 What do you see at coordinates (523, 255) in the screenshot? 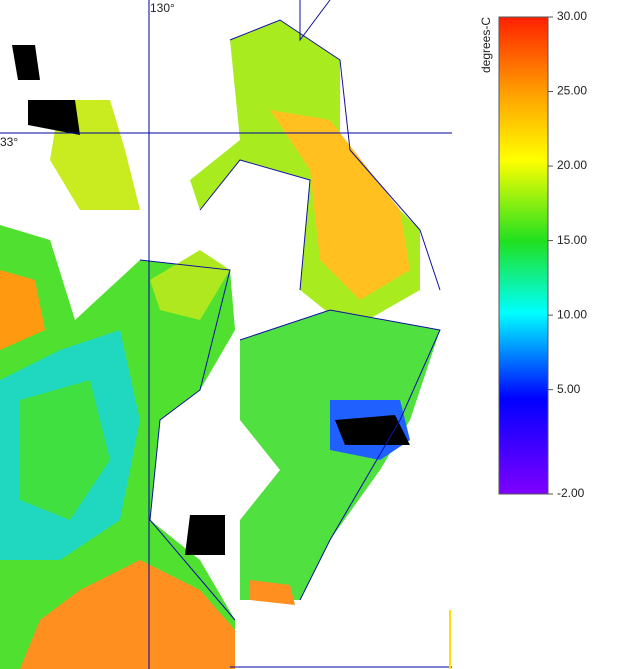
I see `colorbar` at bounding box center [523, 255].